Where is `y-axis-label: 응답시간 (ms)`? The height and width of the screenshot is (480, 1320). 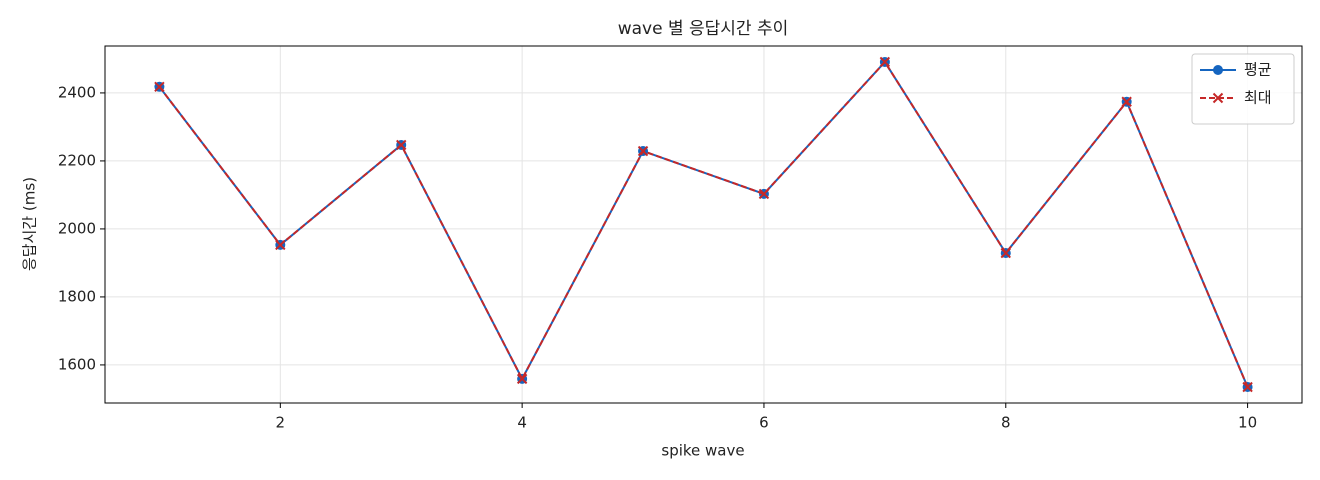
y-axis-label: 응답시간 (ms) is located at coordinates (30, 224).